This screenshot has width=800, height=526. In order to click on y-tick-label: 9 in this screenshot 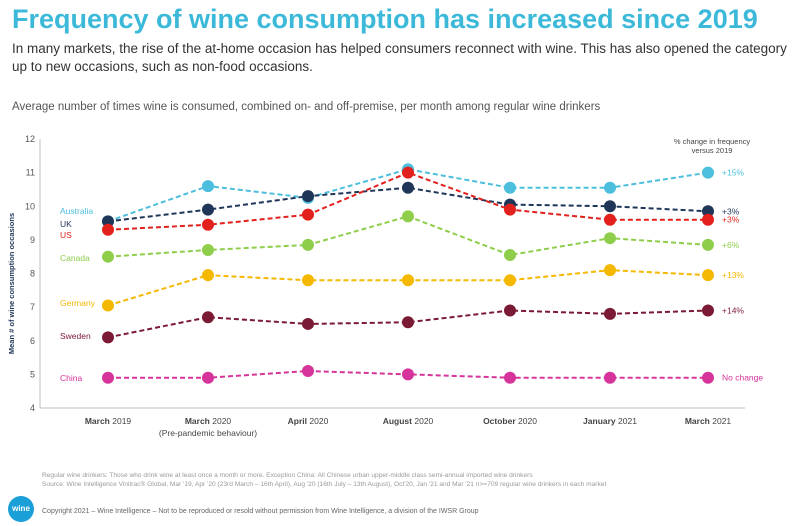, I will do `click(32, 240)`.